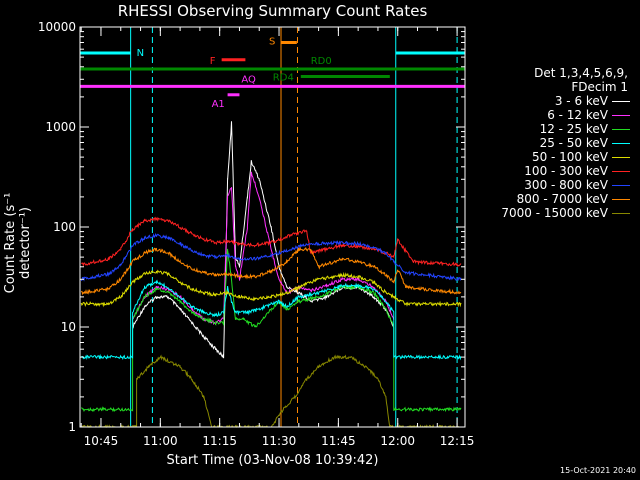 This screenshot has width=640, height=480. I want to click on annotation-label-rd0: RD0, so click(321, 61).